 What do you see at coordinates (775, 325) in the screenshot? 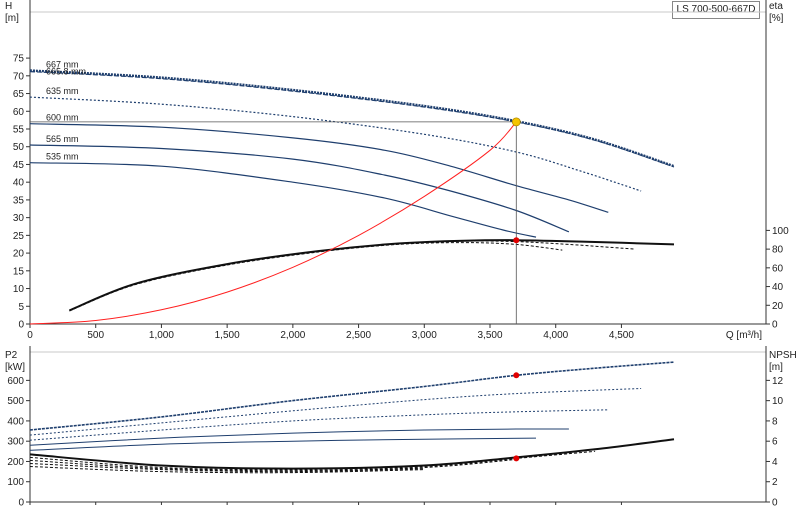
I see `y-right-tick-label: 0` at bounding box center [775, 325].